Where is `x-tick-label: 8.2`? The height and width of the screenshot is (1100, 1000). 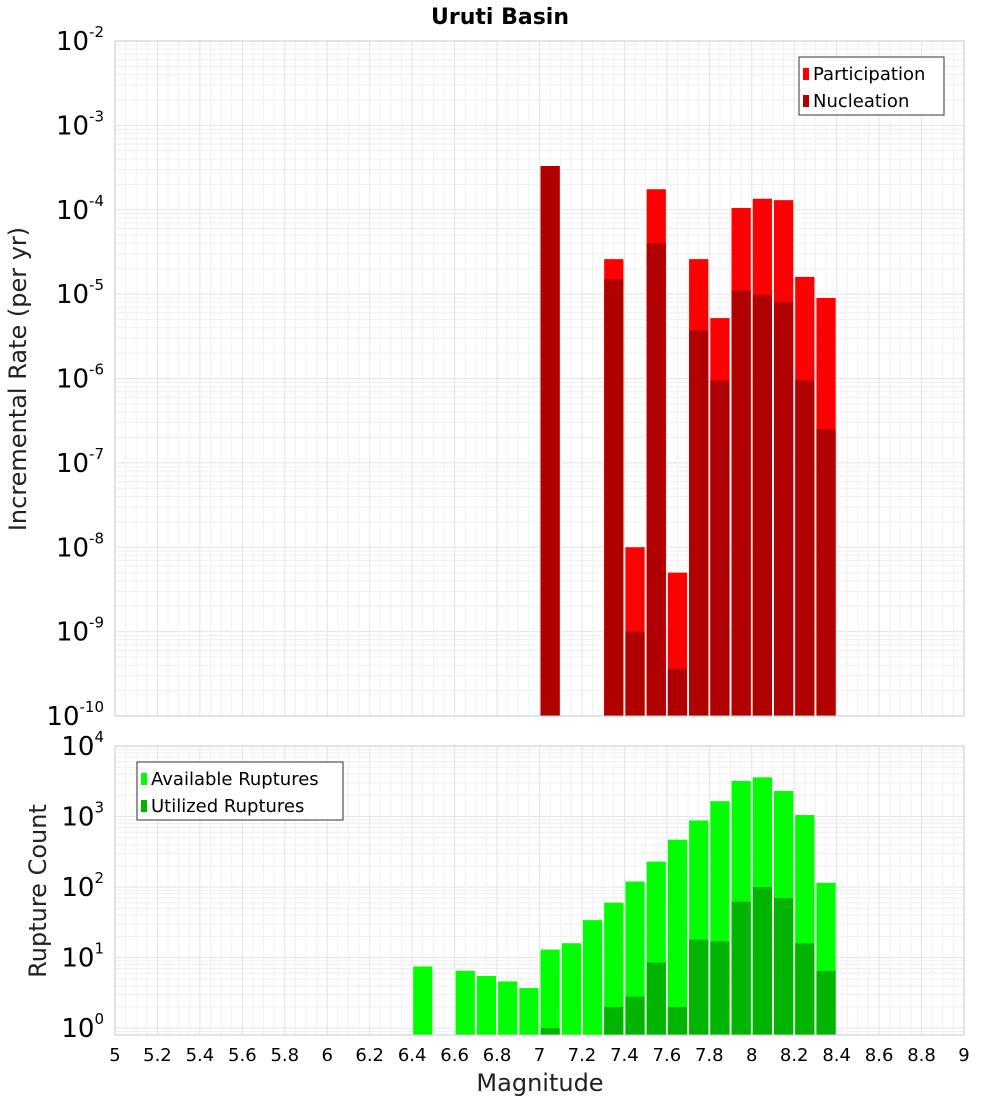
x-tick-label: 8.2 is located at coordinates (794, 1055).